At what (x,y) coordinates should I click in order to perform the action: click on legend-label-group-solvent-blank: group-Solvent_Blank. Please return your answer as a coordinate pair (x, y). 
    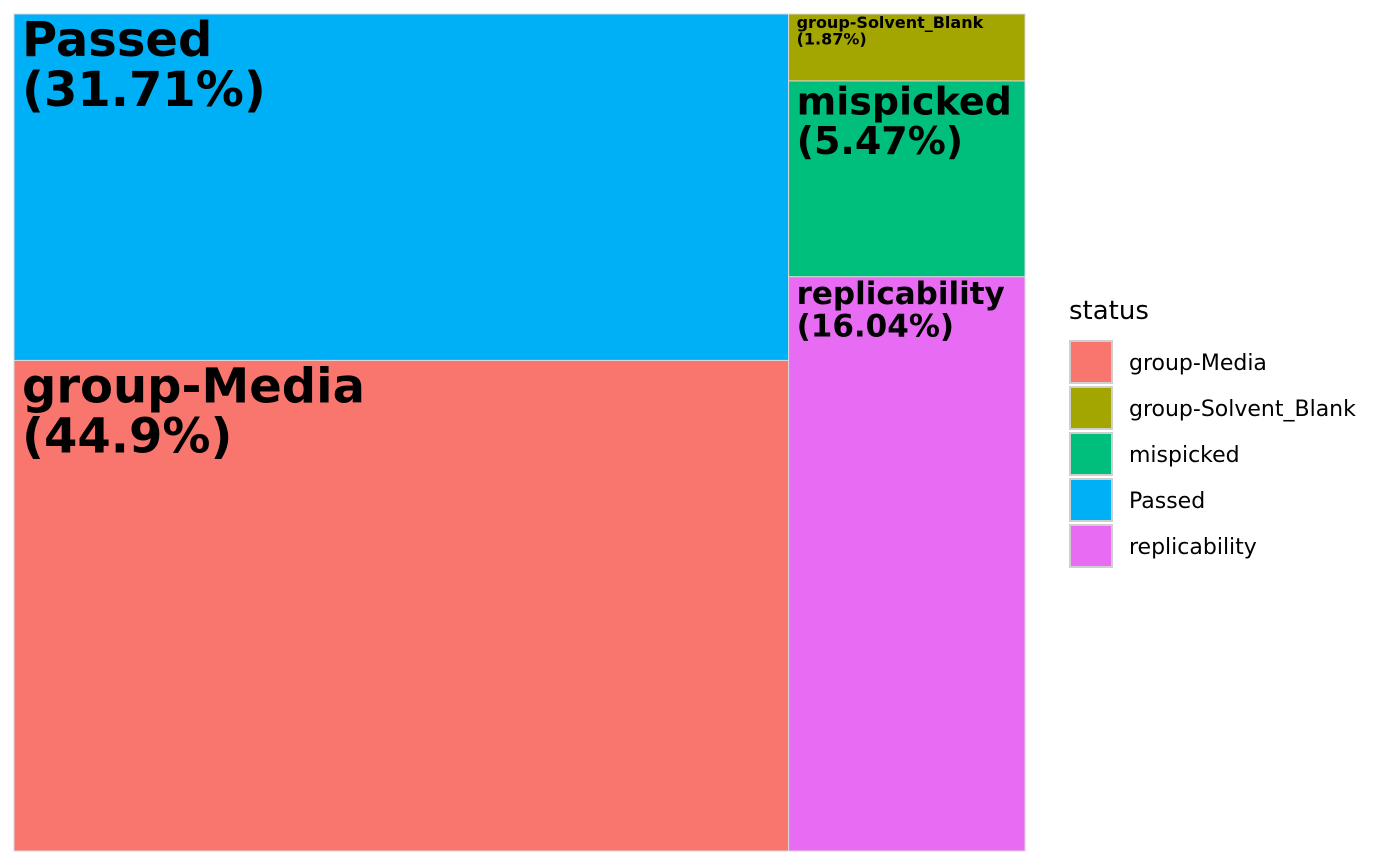
    Looking at the image, I should click on (1242, 409).